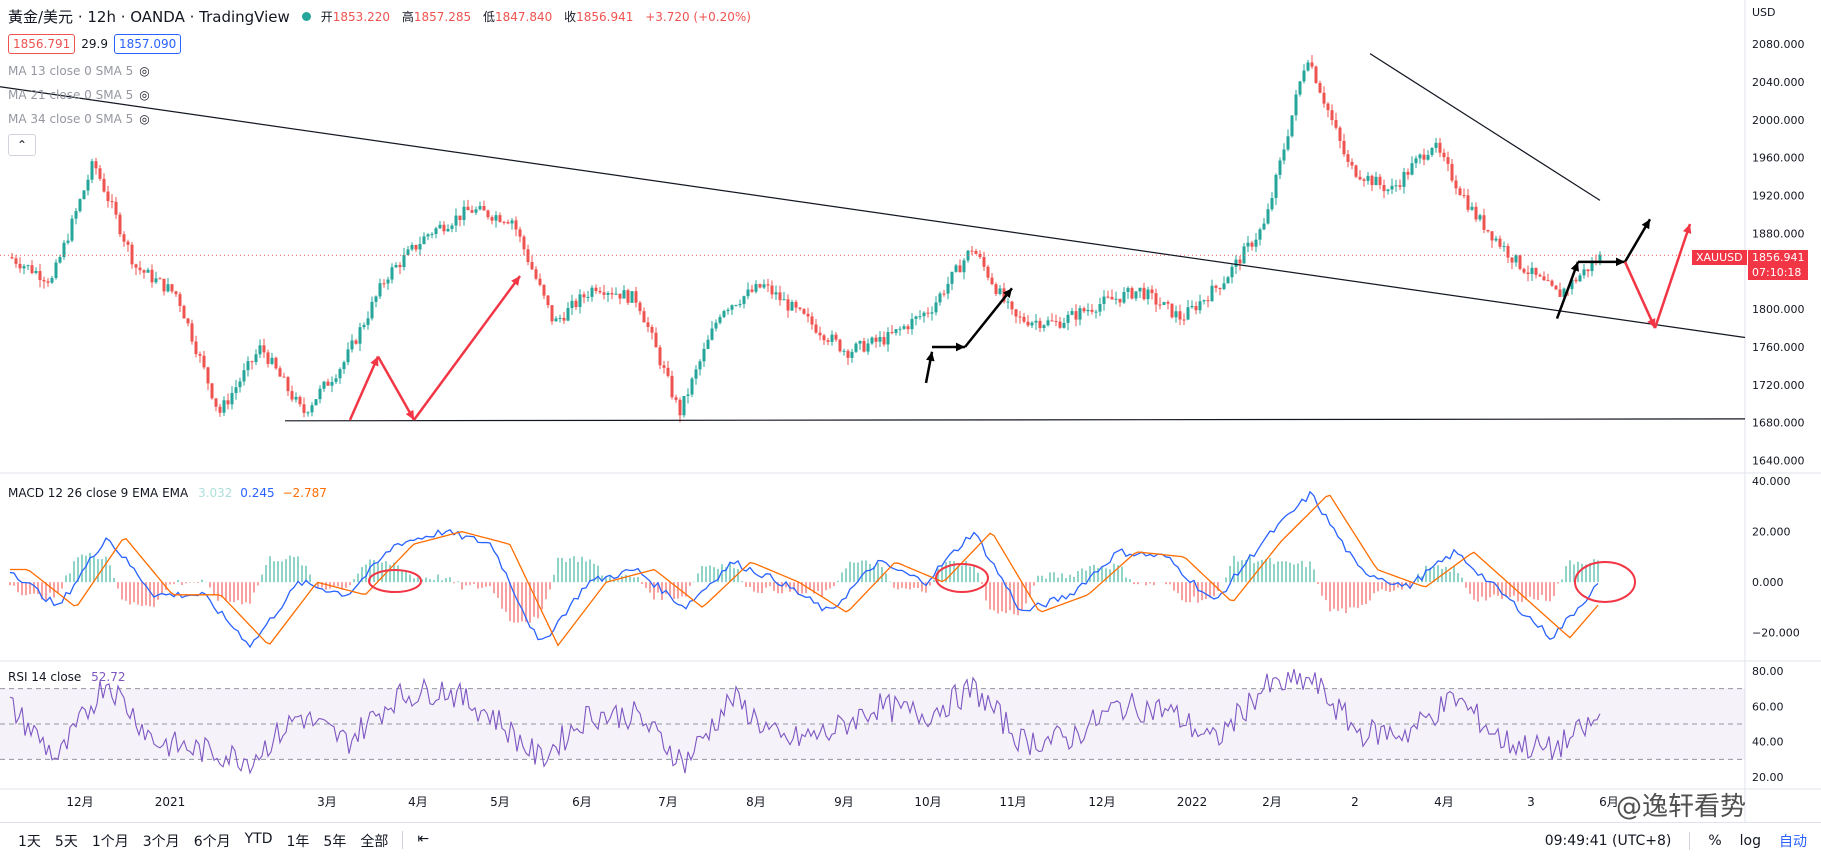 Image resolution: width=1821 pixels, height=857 pixels. Describe the element at coordinates (110, 841) in the screenshot. I see `timeframe-button-2: 1个月` at that location.